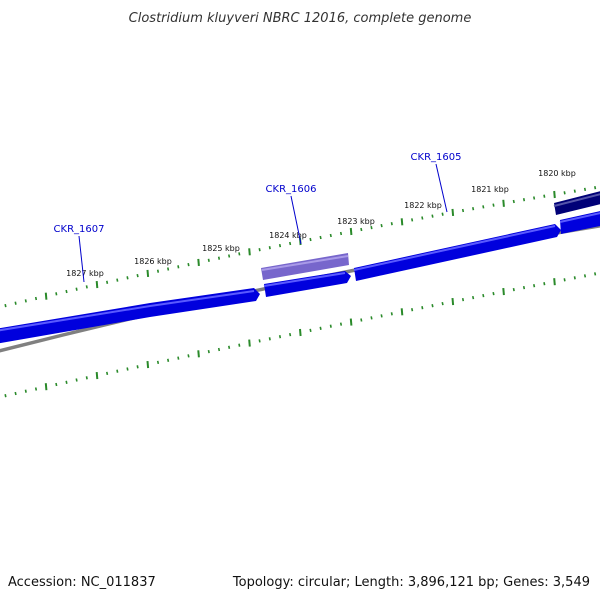  I want to click on gene-forward-left, so click(130, 316).